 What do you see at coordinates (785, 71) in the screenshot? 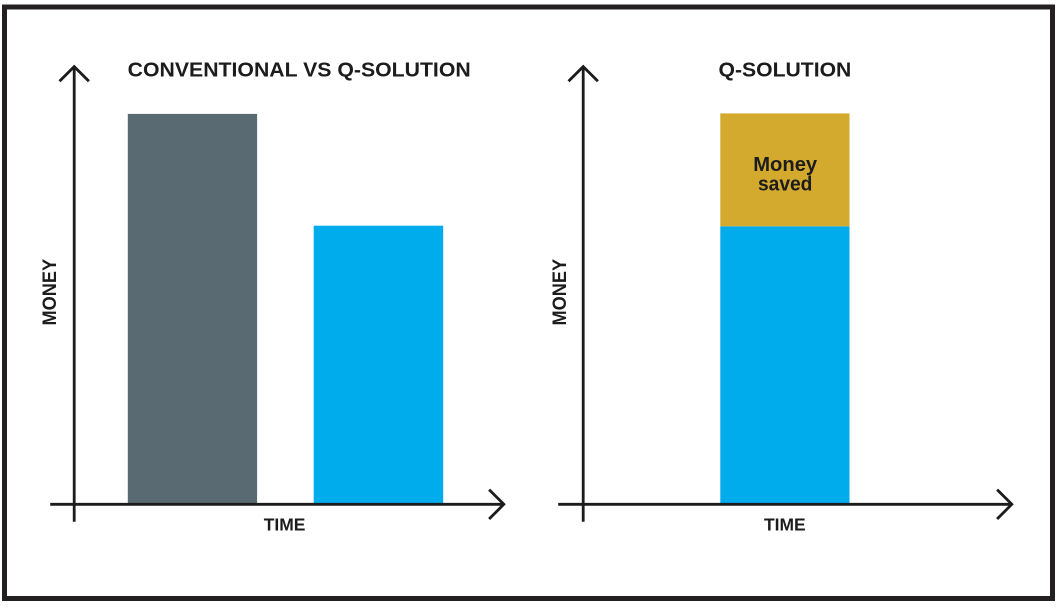
I see `svg-text: Q-SOLUTION` at bounding box center [785, 71].